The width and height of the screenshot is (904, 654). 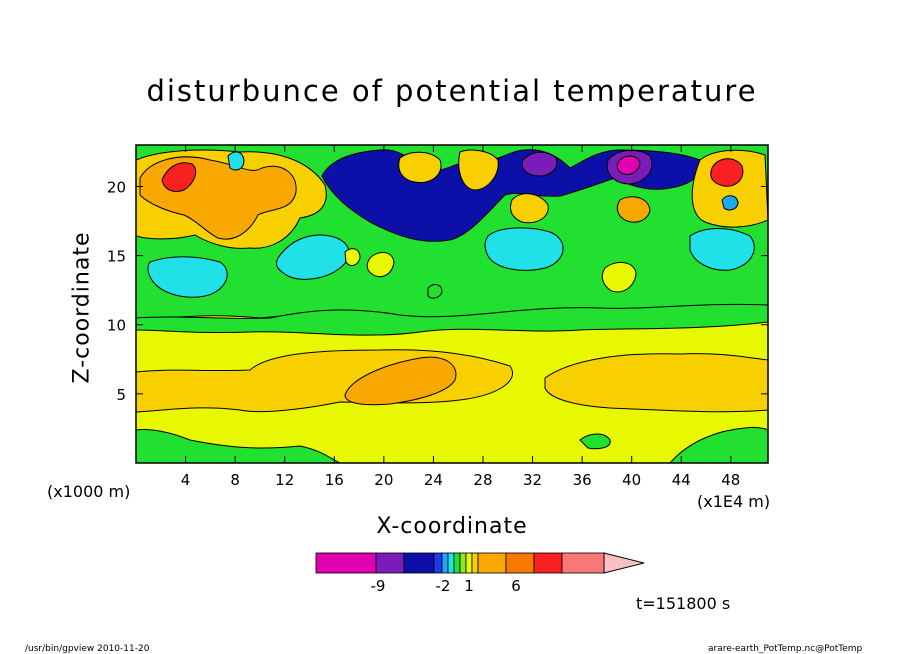 What do you see at coordinates (532, 480) in the screenshot?
I see `x-tick-label: 32` at bounding box center [532, 480].